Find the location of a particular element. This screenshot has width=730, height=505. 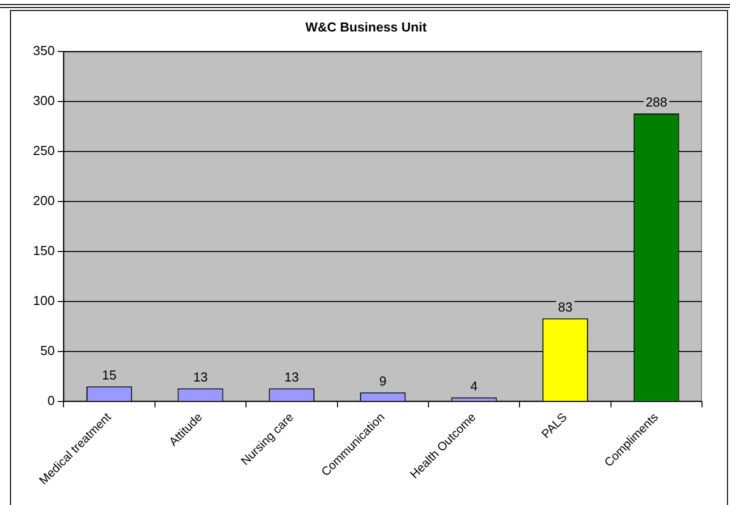

chart-title: W&C Business Unit is located at coordinates (366, 26).